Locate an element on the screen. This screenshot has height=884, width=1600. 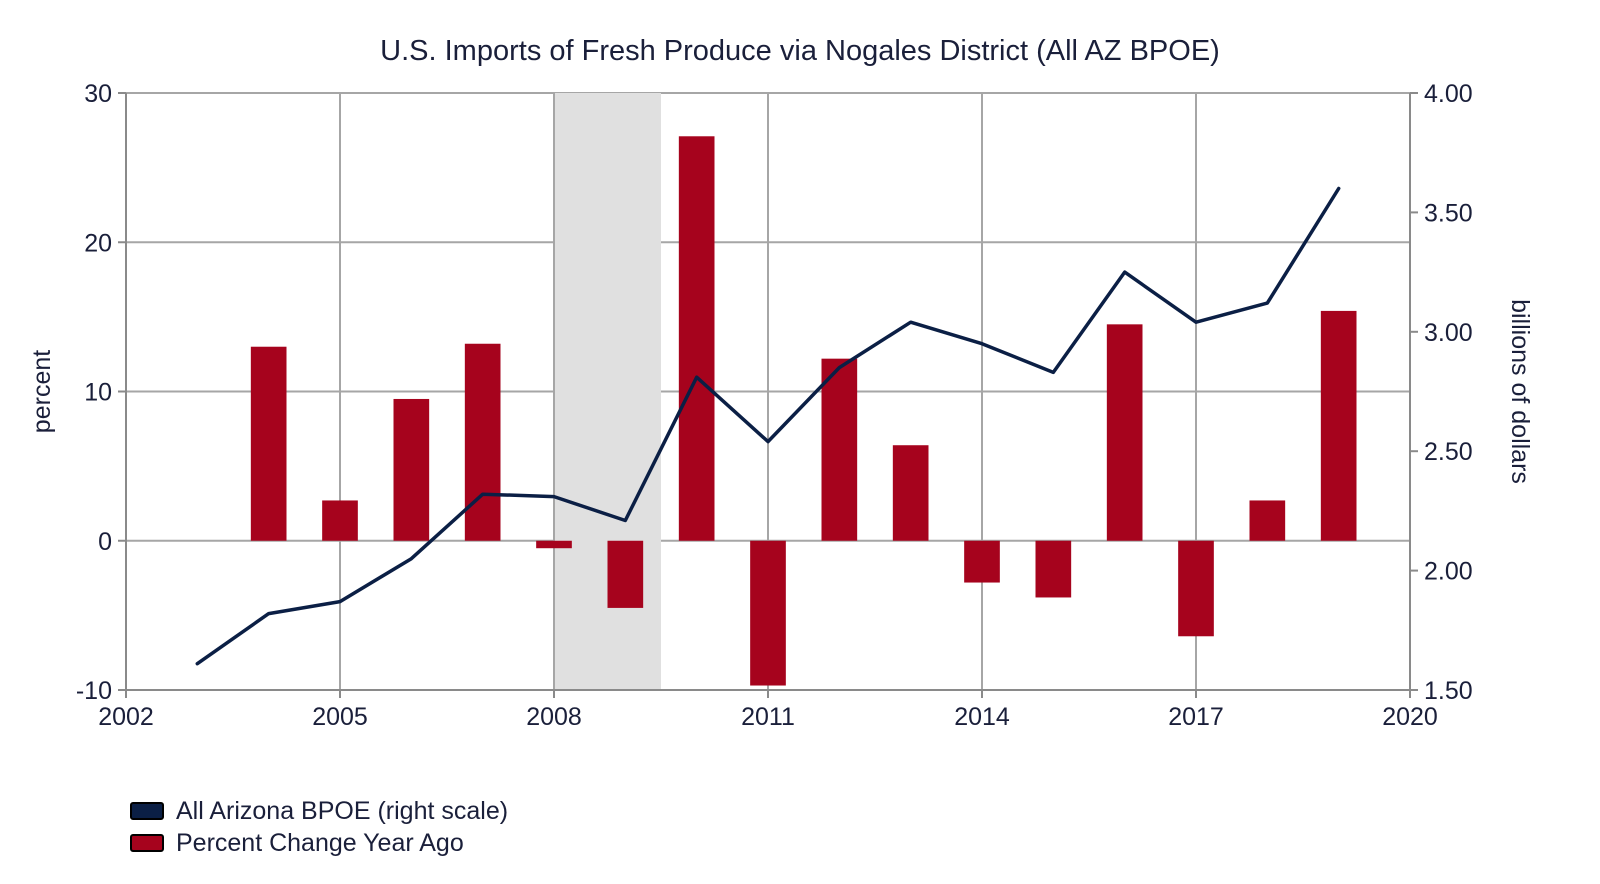
right-tick-label: 3.00 is located at coordinates (1448, 333).